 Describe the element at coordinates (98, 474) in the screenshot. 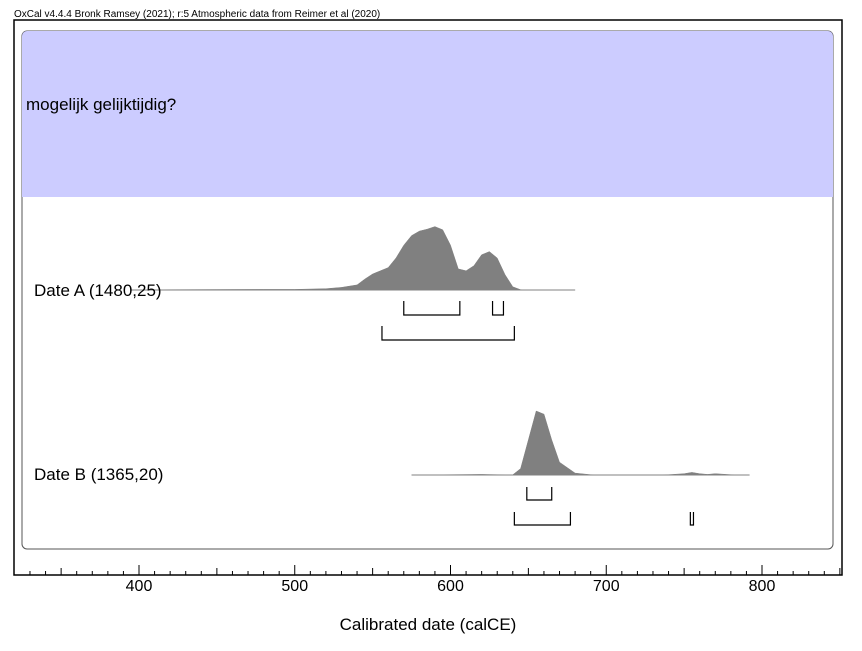

I see `series-2-label: Date B (1365,20)` at that location.